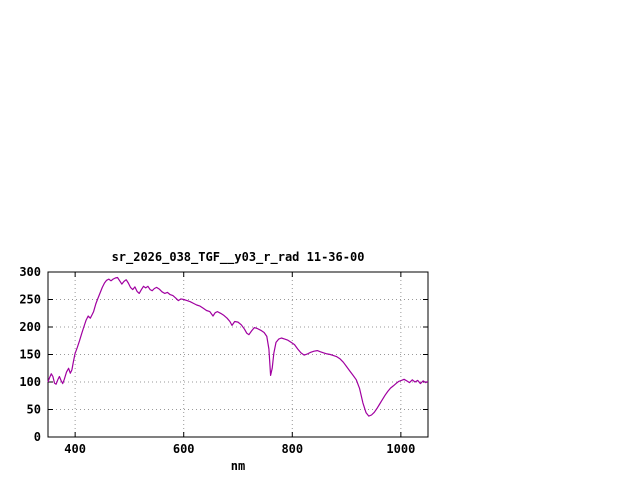  Describe the element at coordinates (37, 437) in the screenshot. I see `y-tick-label: 0` at that location.